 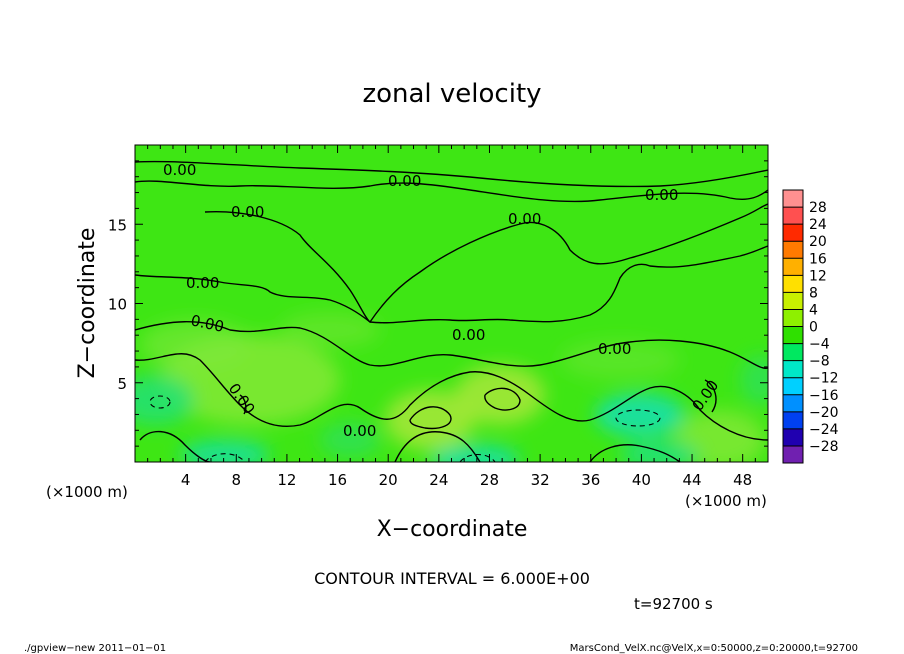 I want to click on colorbar-label: −16, so click(x=824, y=396).